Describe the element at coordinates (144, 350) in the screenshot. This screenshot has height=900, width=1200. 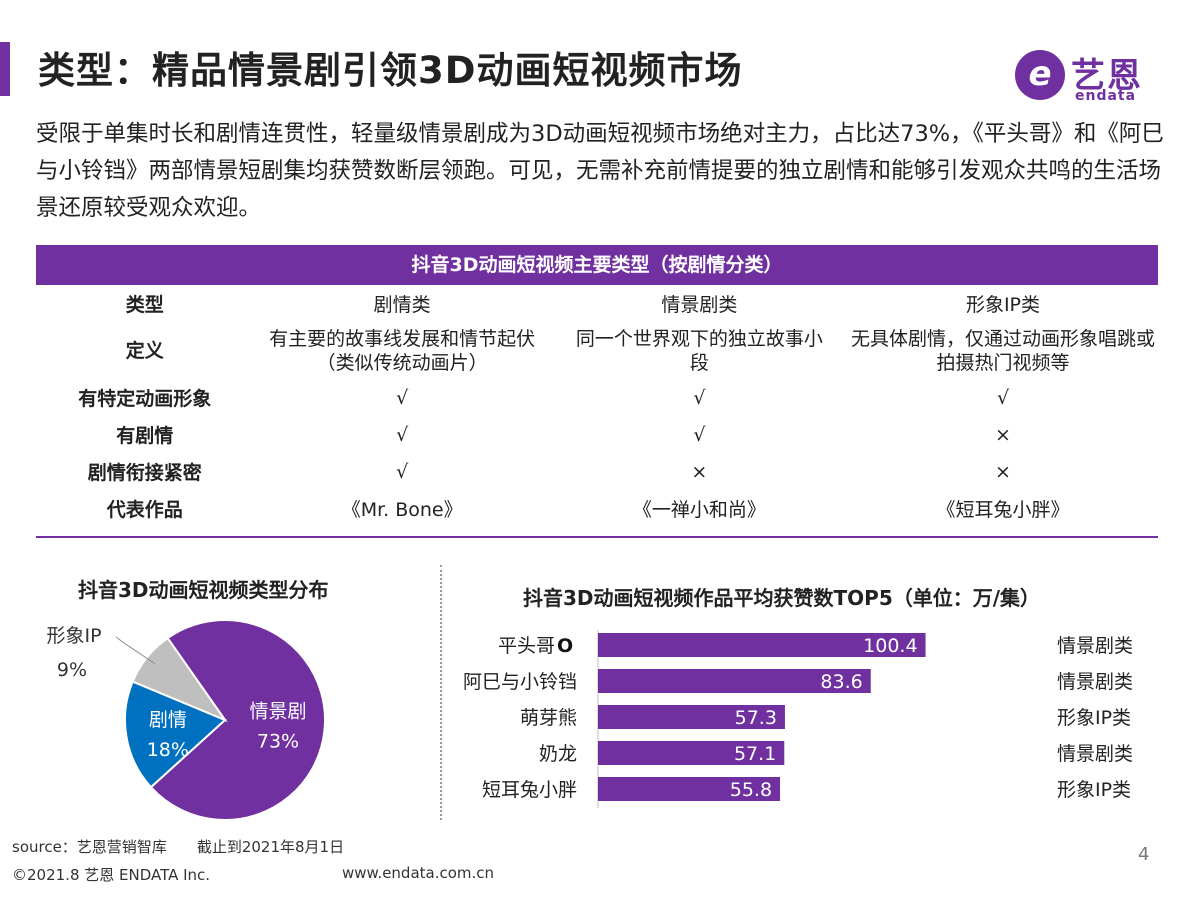
I see `row-label: 定义` at that location.